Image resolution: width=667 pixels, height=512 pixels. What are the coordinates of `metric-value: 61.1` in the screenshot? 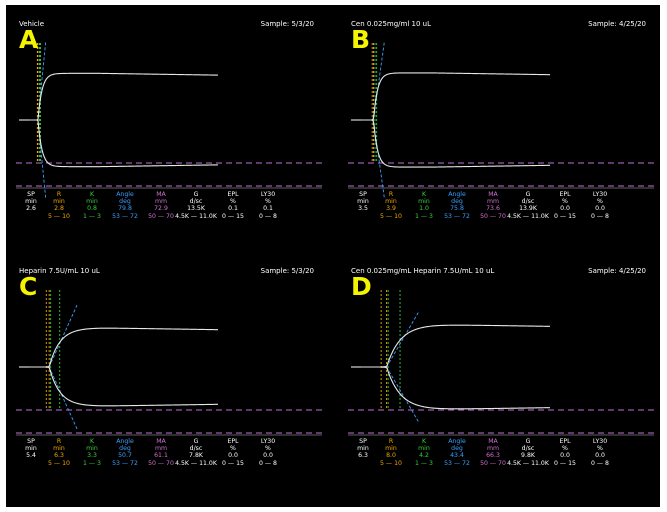 It's located at (161, 456).